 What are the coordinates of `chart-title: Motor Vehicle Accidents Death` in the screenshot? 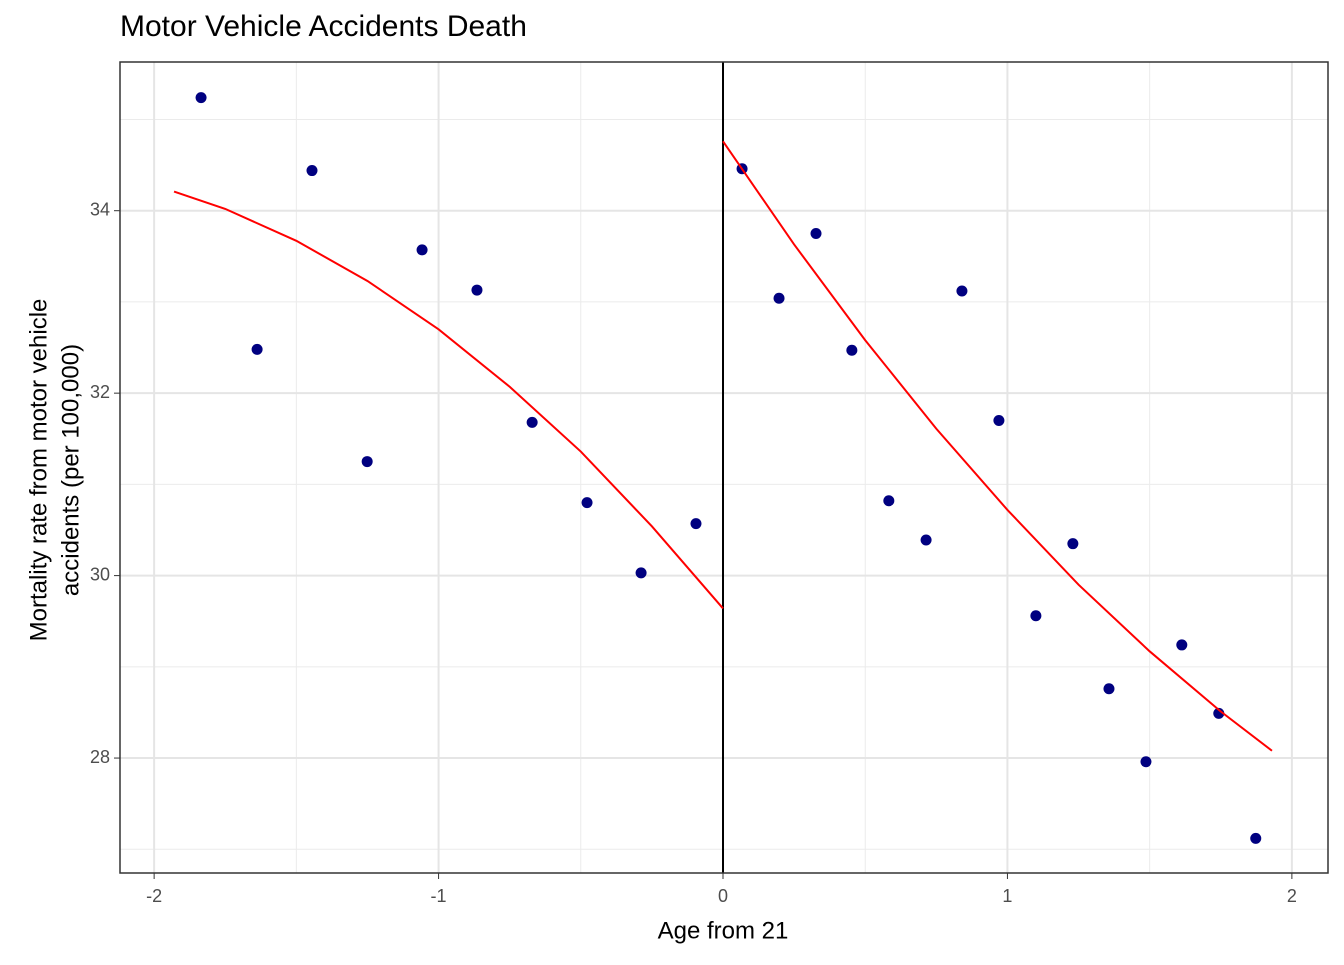 It's located at (323, 26).